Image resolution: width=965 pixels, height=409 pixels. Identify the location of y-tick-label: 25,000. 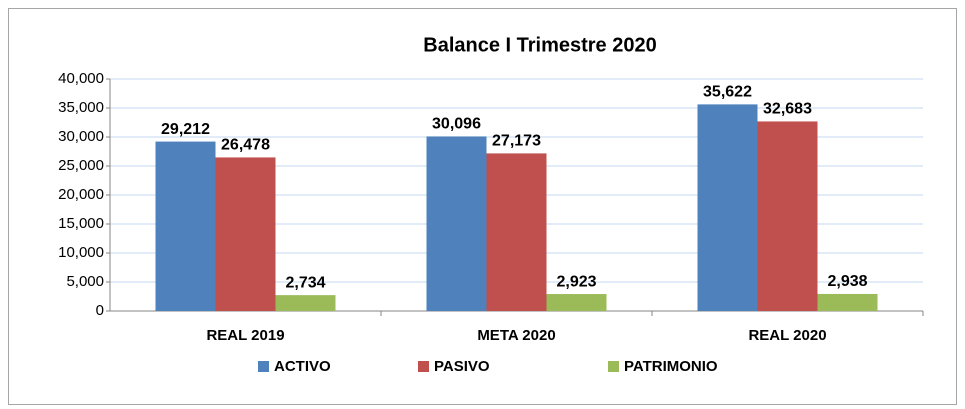
(81, 165).